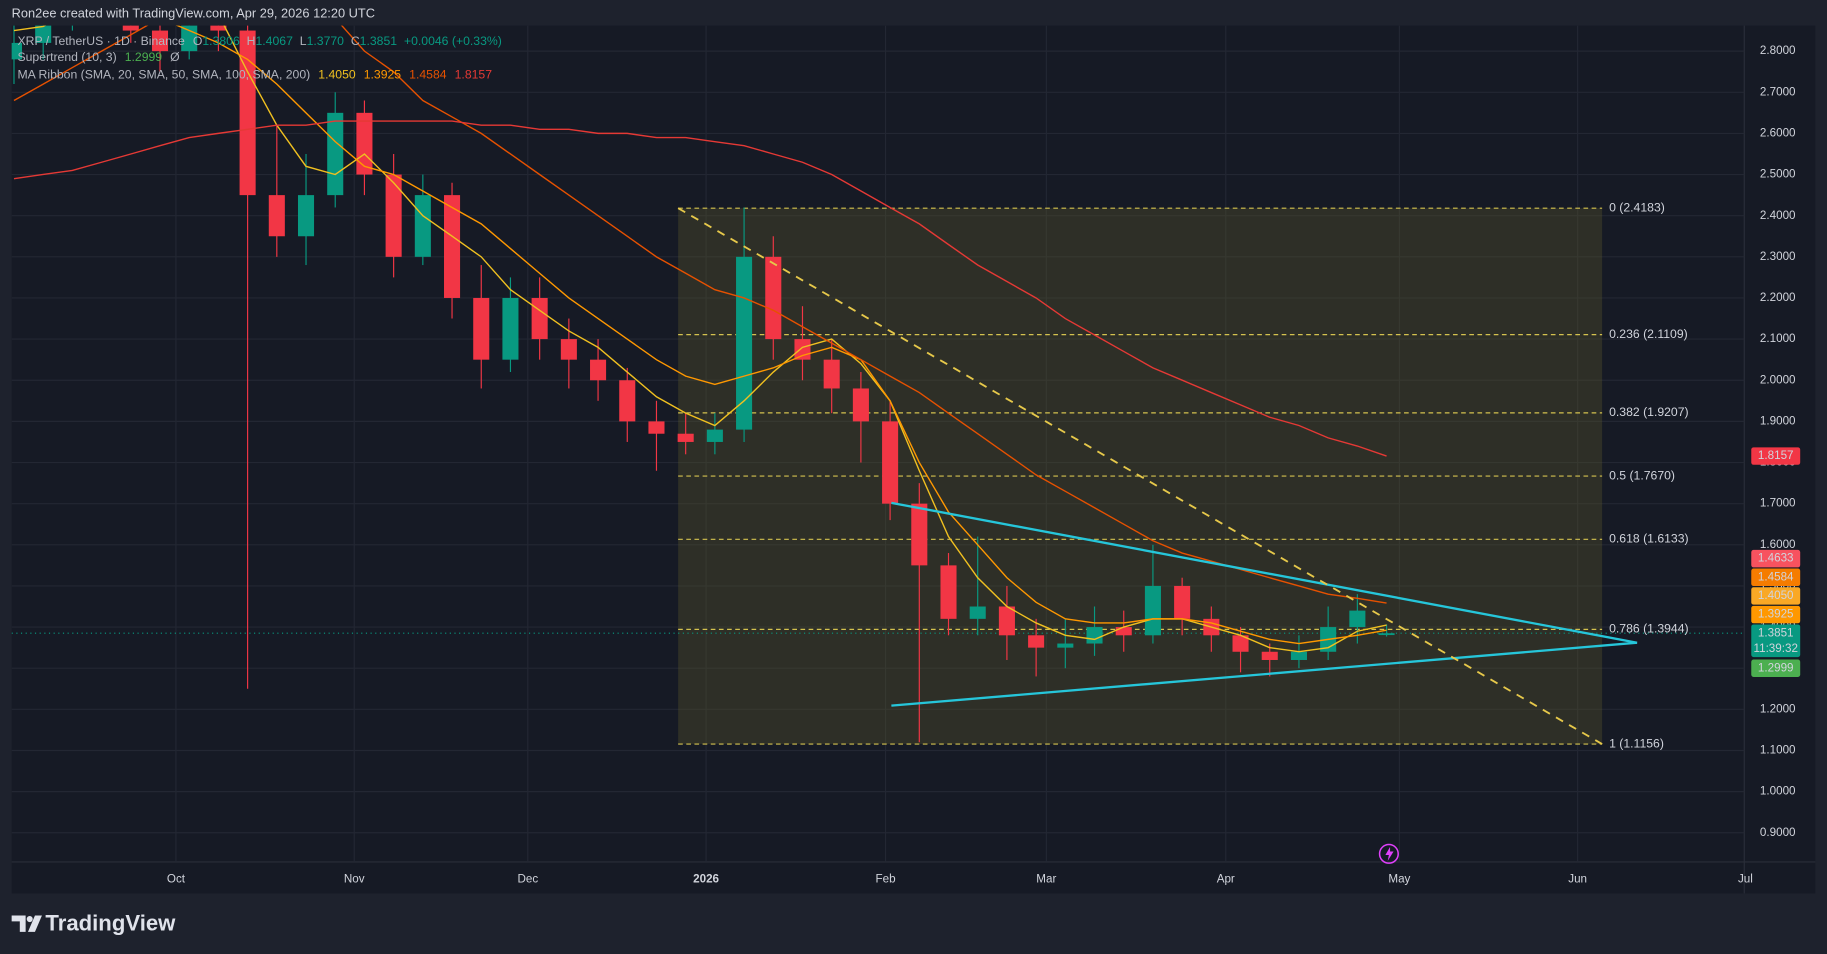 The height and width of the screenshot is (954, 1827). What do you see at coordinates (1648, 629) in the screenshot?
I see `fib-label: 0.786 (1.3944)` at bounding box center [1648, 629].